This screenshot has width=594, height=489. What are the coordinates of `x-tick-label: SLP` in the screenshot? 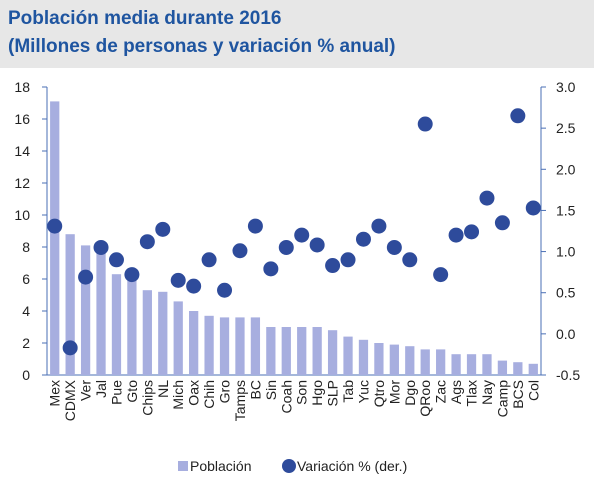 It's located at (333, 393).